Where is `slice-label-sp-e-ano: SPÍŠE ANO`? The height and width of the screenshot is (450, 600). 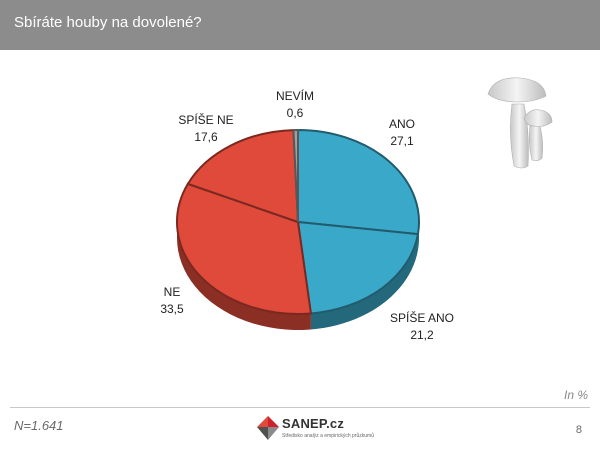 slice-label-sp-e-ano: SPÍŠE ANO is located at coordinates (422, 317).